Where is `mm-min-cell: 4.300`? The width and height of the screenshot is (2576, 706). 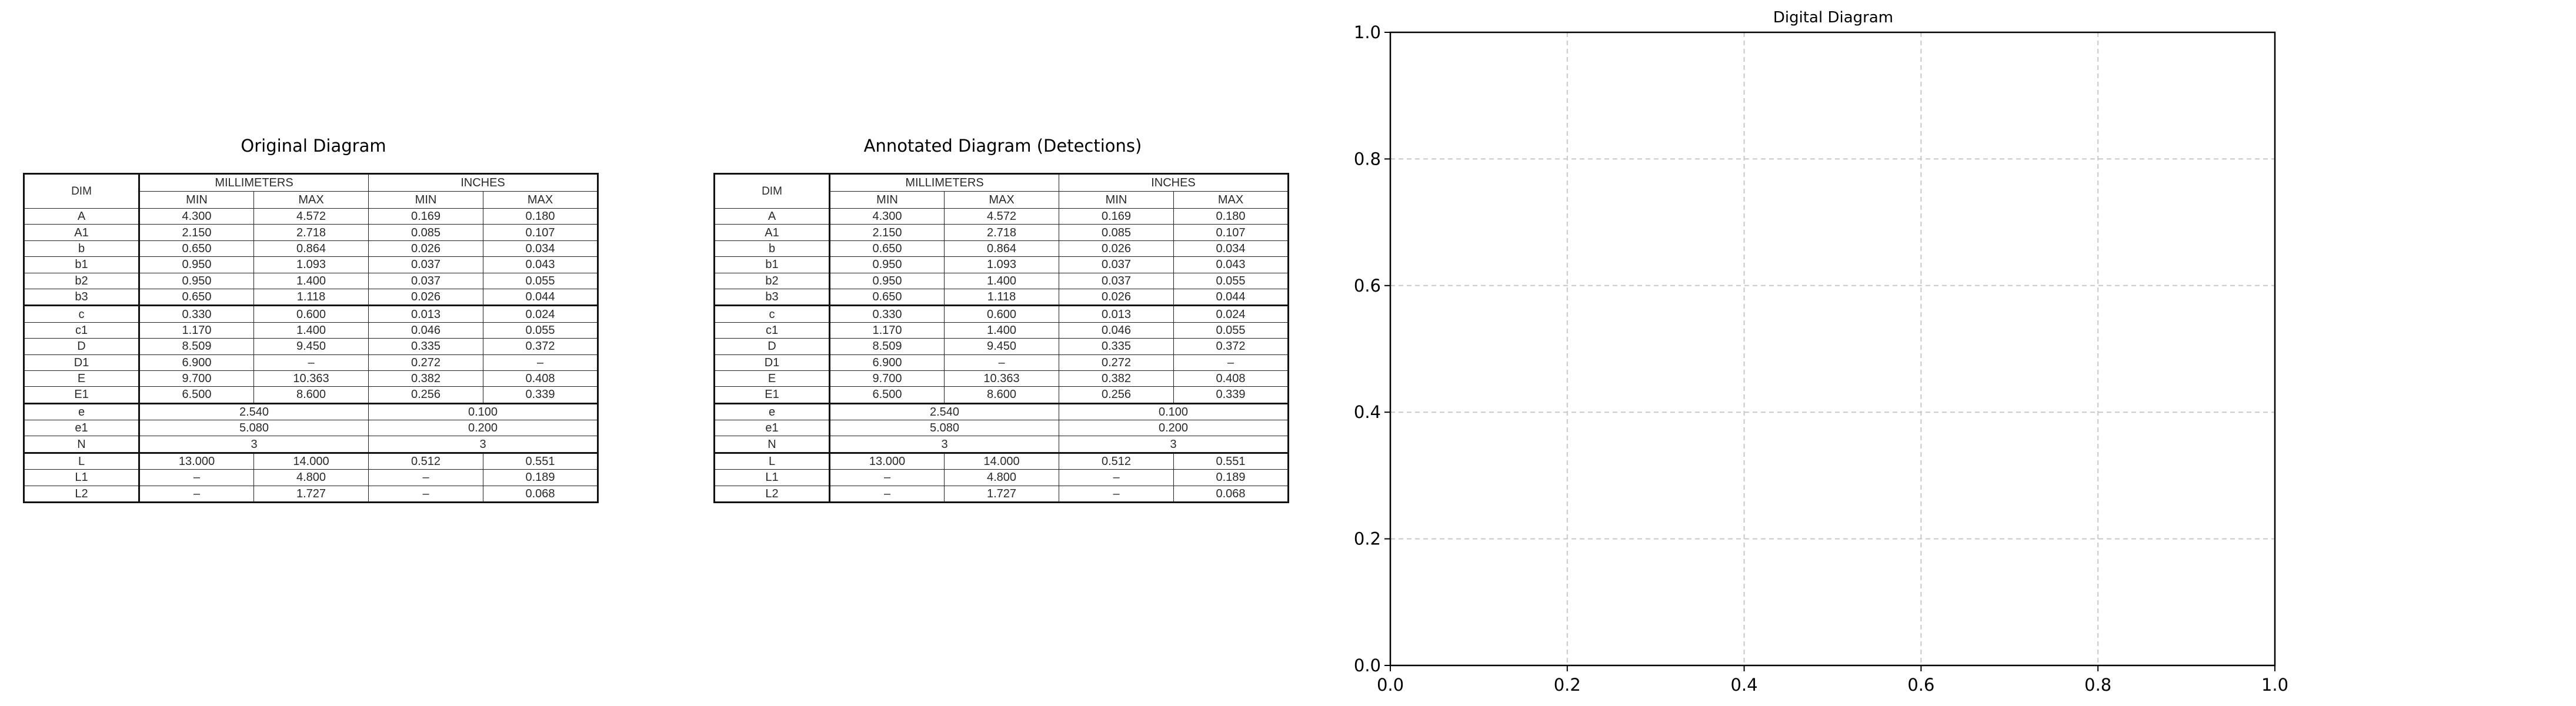
mm-min-cell: 4.300 is located at coordinates (196, 216).